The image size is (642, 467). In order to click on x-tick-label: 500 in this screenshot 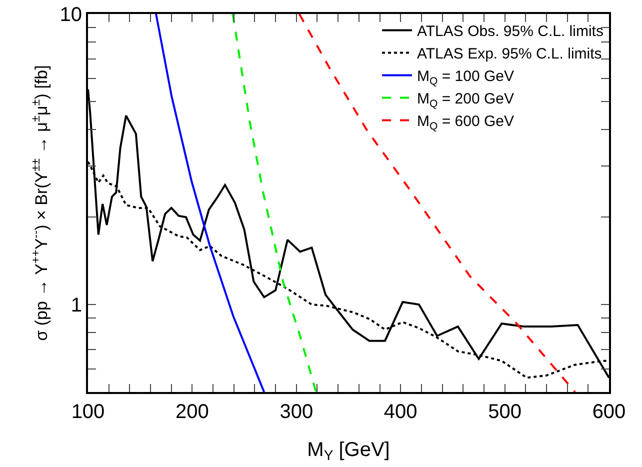, I will do `click(505, 412)`.